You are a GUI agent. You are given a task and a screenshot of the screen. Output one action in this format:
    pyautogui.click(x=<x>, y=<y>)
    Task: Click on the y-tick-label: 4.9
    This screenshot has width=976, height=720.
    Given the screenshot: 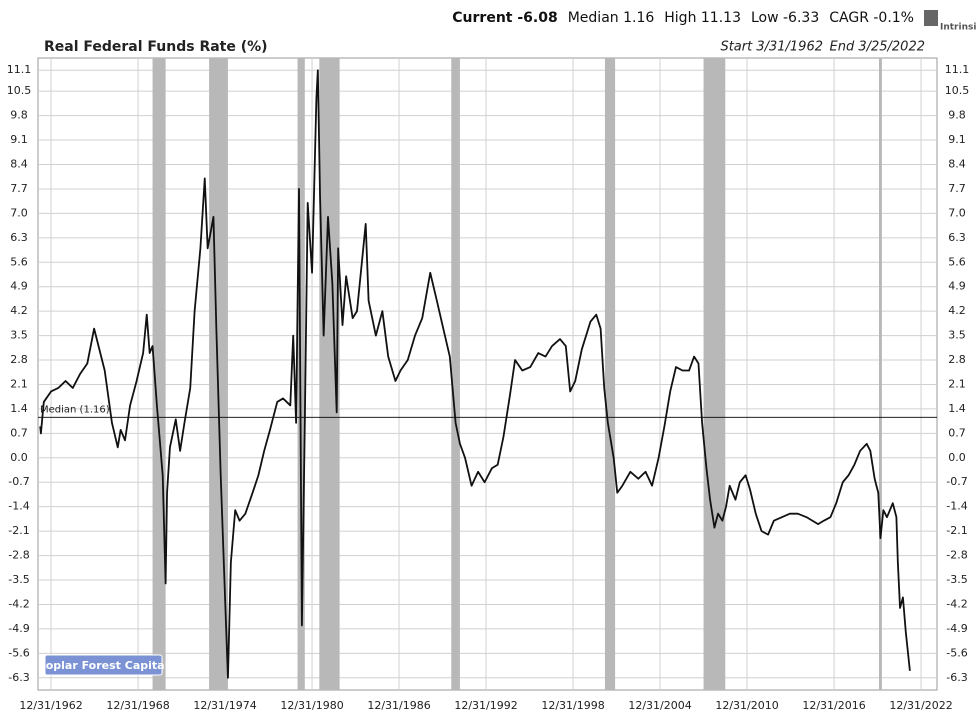 What is the action you would take?
    pyautogui.click(x=19, y=286)
    